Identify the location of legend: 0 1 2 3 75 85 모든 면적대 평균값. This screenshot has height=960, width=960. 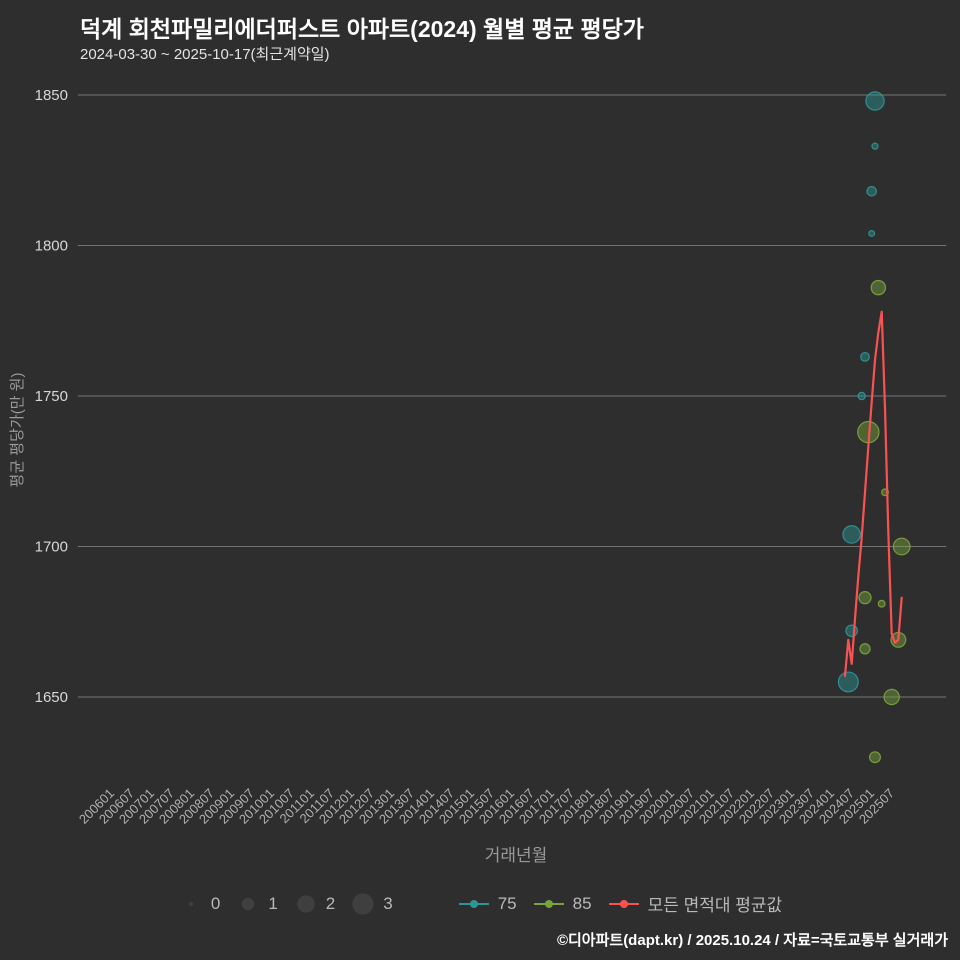
(480, 903).